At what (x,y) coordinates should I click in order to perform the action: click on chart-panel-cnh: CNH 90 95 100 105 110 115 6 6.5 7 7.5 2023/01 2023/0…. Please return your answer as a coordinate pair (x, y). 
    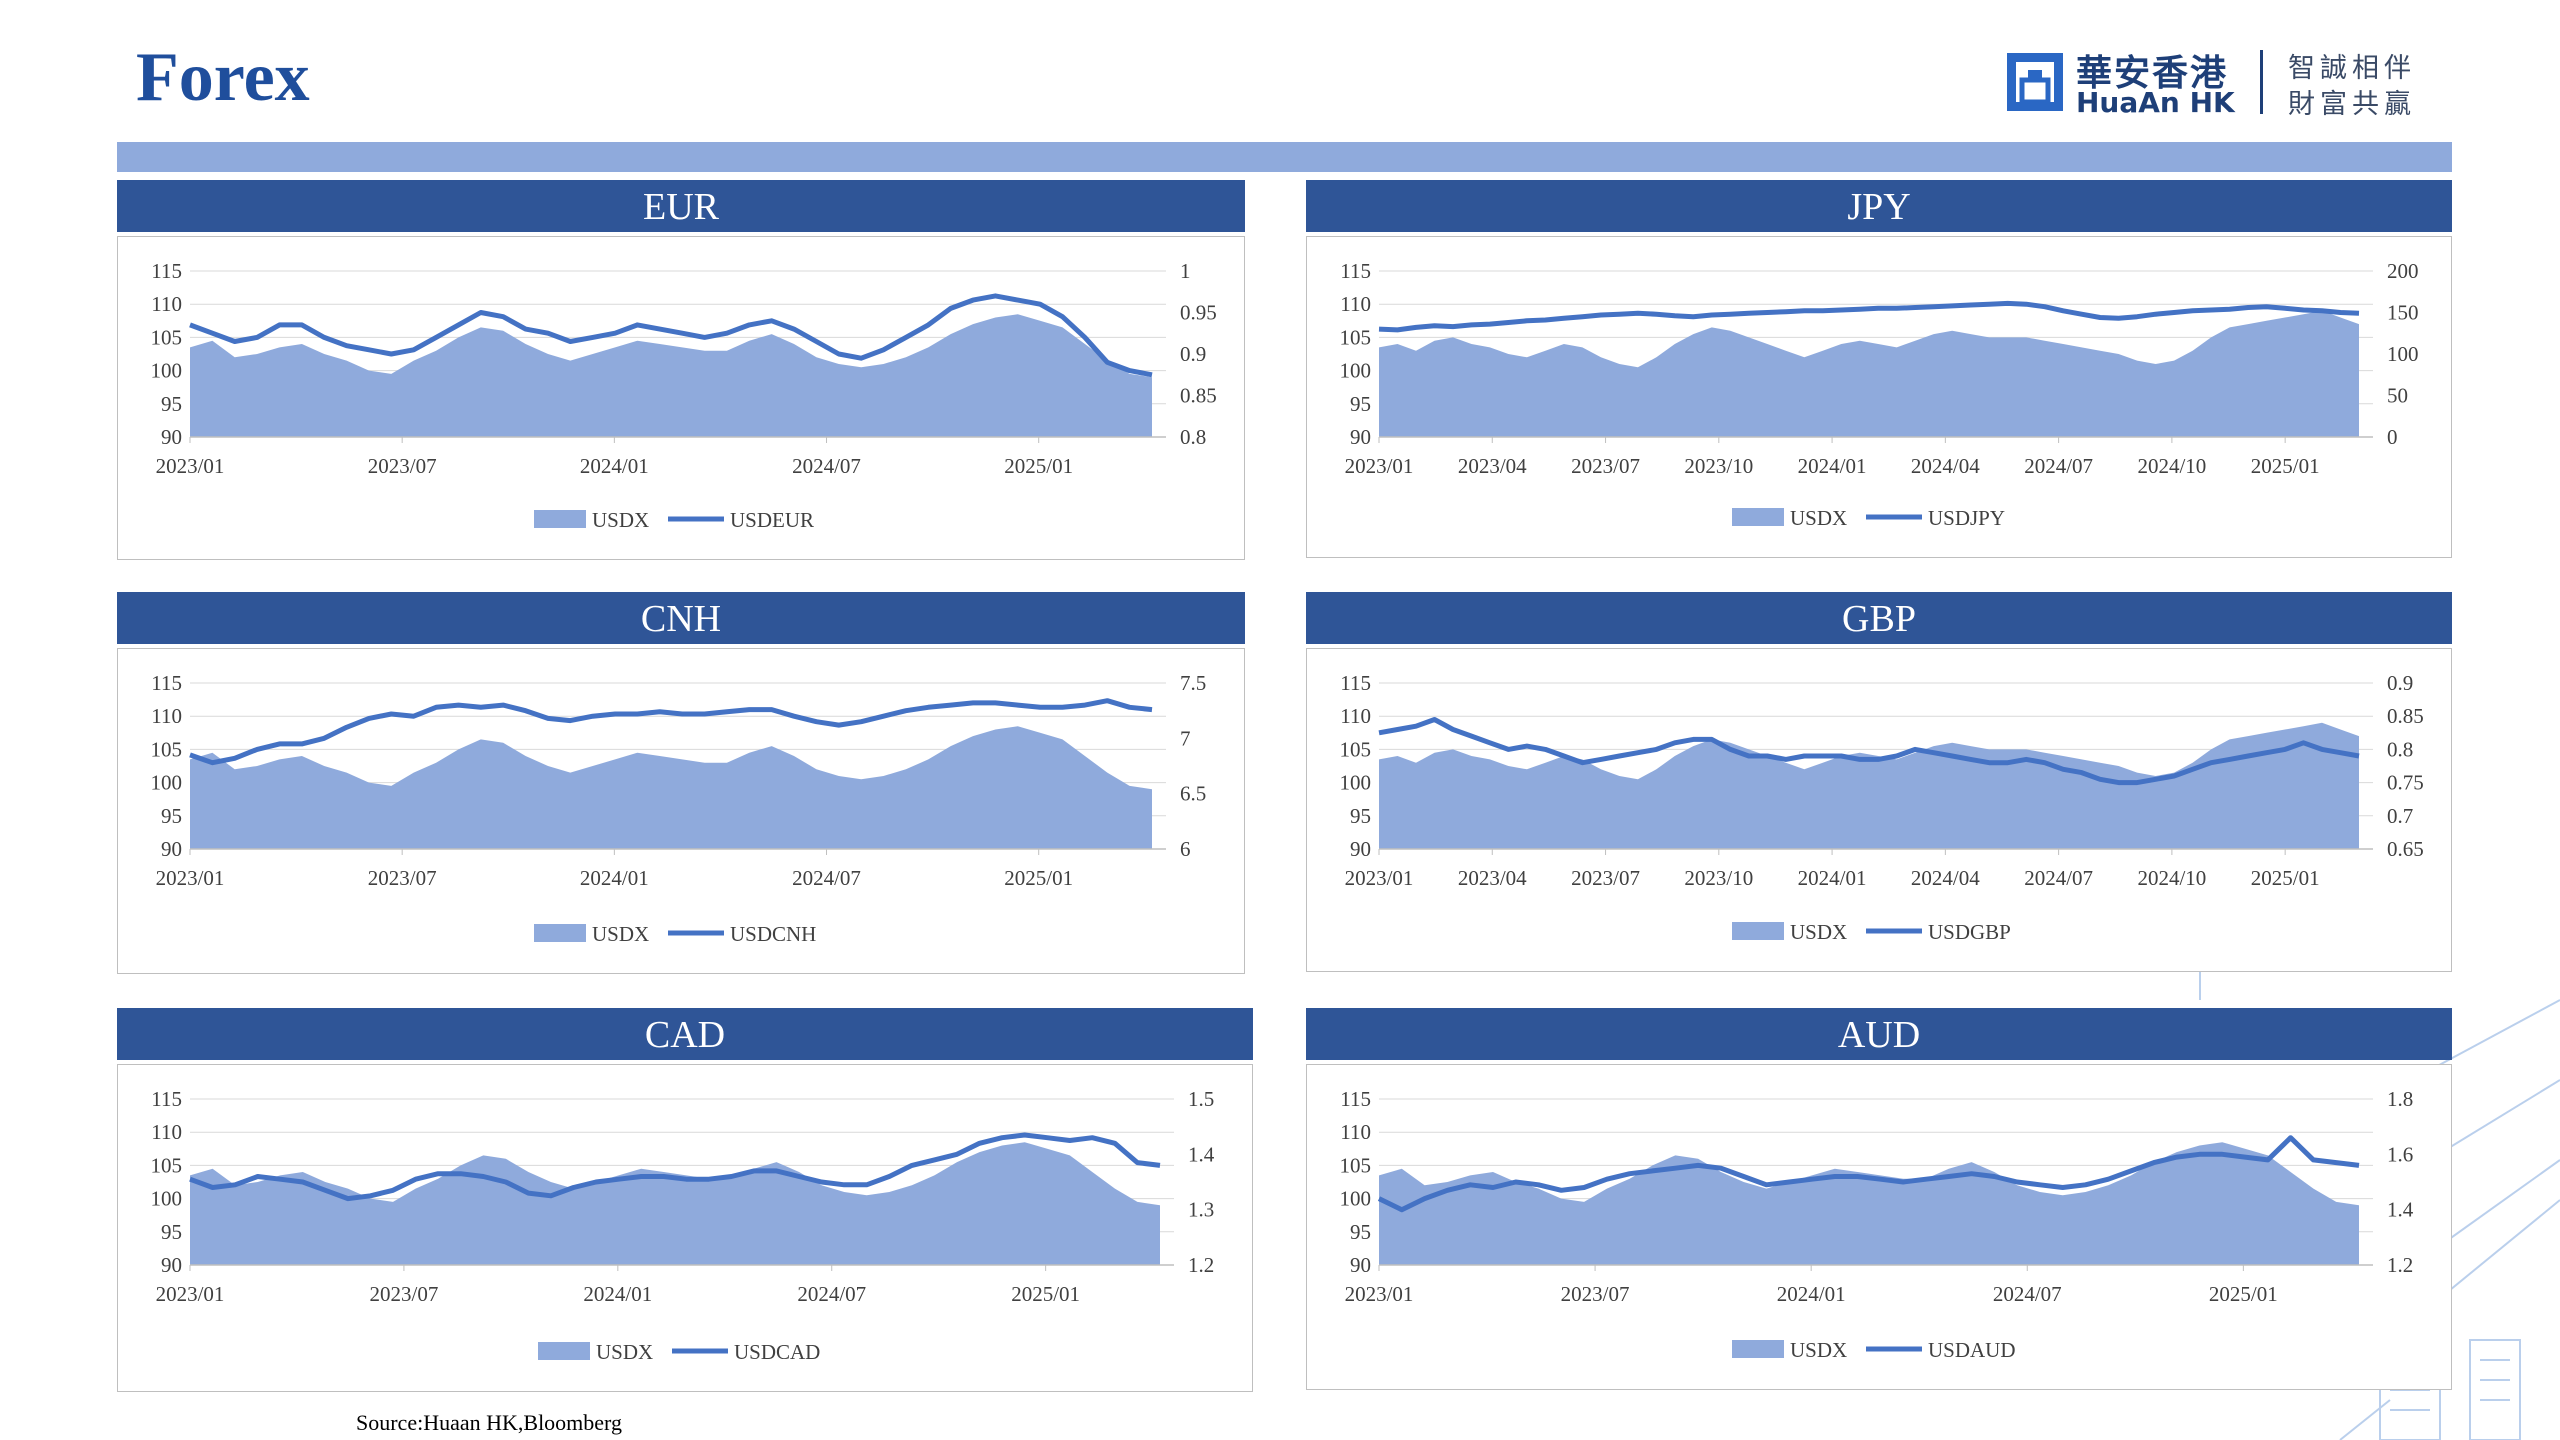
    Looking at the image, I should click on (681, 783).